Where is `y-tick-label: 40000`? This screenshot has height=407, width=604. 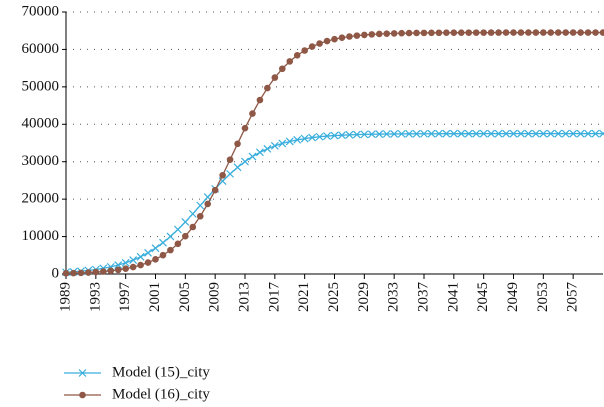 y-tick-label: 40000 is located at coordinates (41, 124).